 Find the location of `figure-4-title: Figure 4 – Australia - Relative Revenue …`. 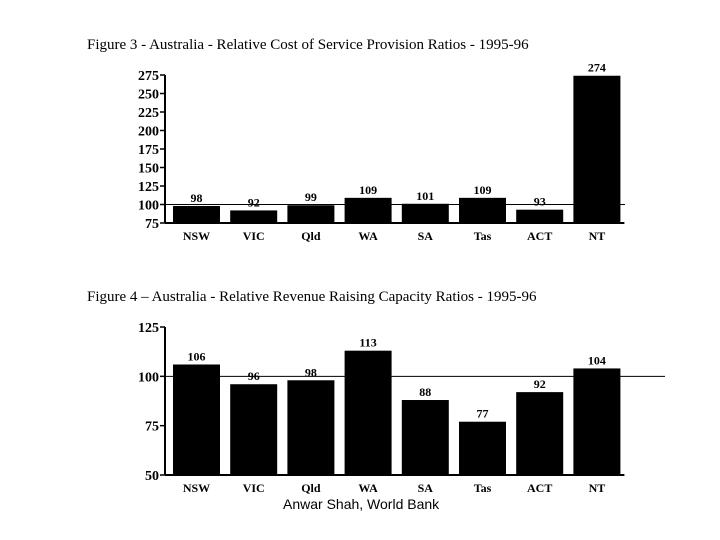

figure-4-title: Figure 4 – Australia - Relative Revenue … is located at coordinates (312, 297).